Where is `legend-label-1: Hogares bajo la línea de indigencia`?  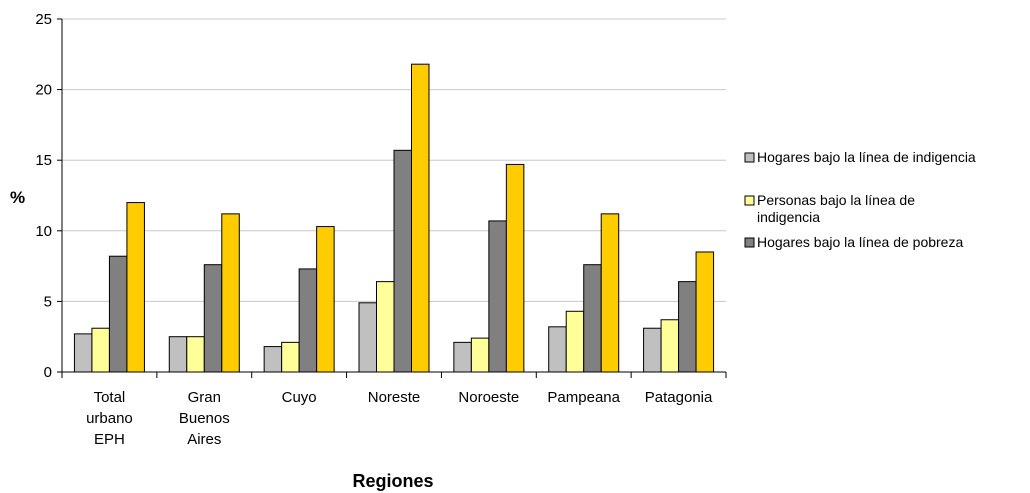 legend-label-1: Hogares bajo la línea de indigencia is located at coordinates (866, 157).